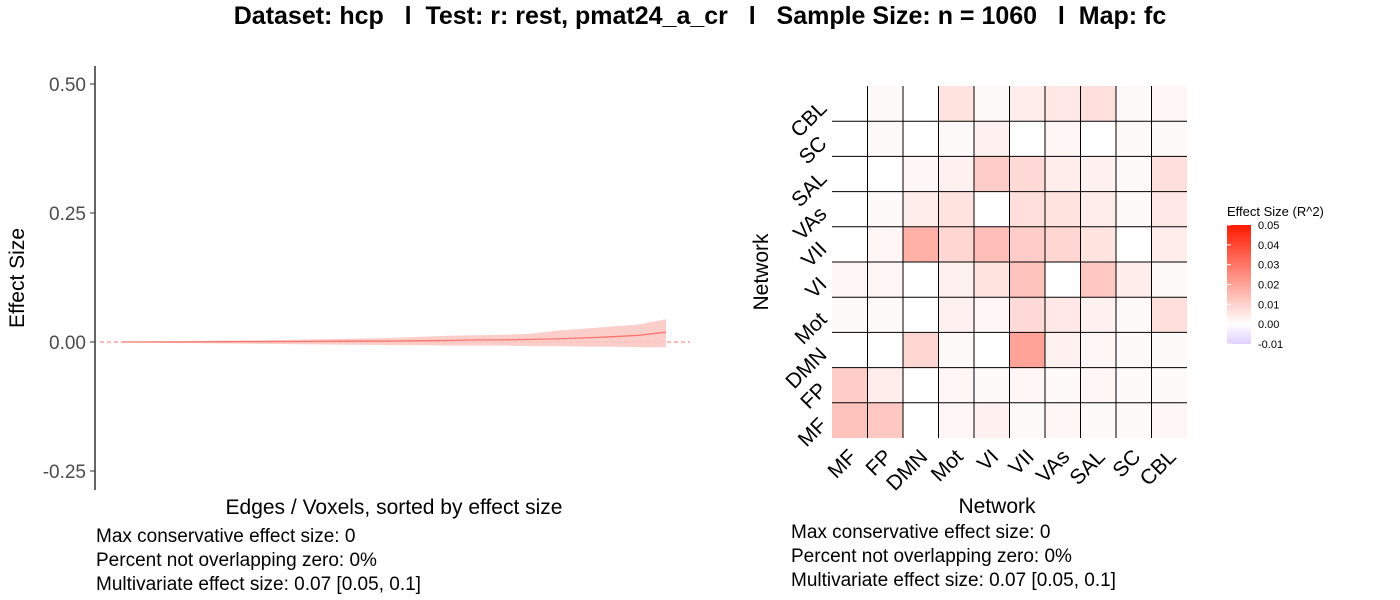 The image size is (1400, 600). I want to click on confidence-band, so click(394, 333).